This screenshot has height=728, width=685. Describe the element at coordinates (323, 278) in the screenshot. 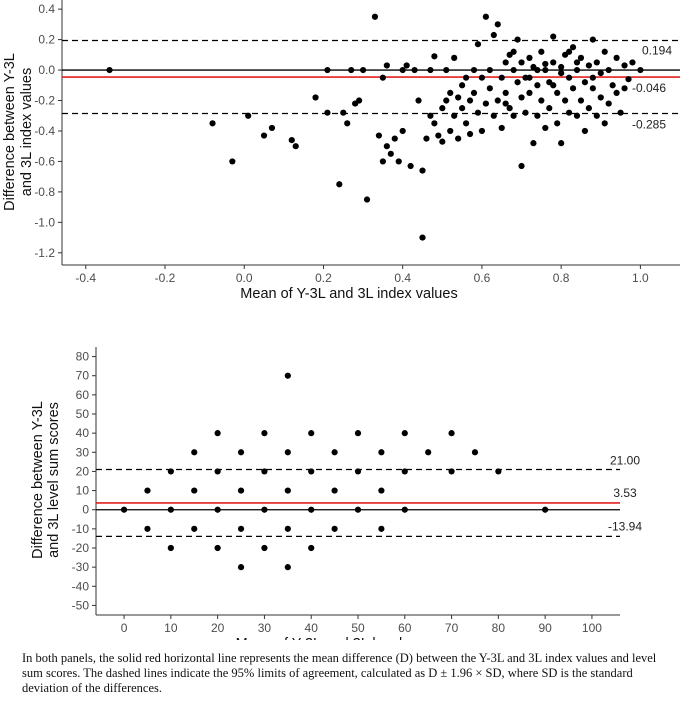

I see `x-tick-label: 0.2` at that location.